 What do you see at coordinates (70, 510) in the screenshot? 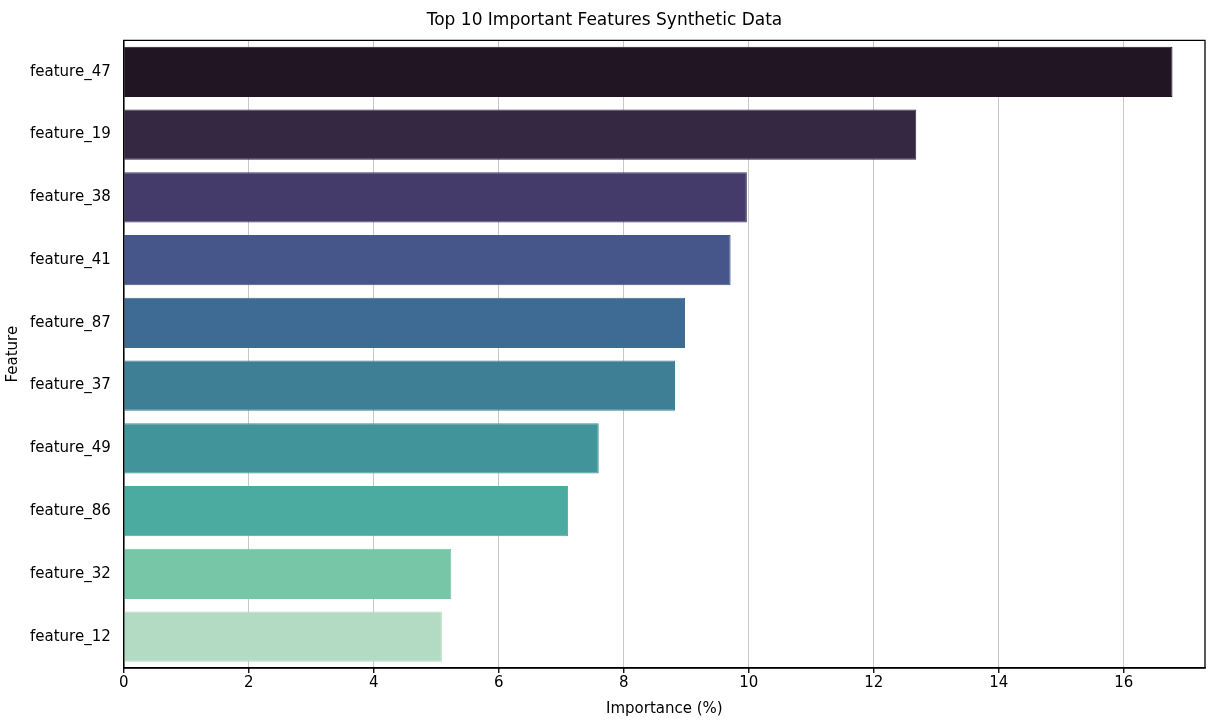
I see `y-tick-label: feature_86` at bounding box center [70, 510].